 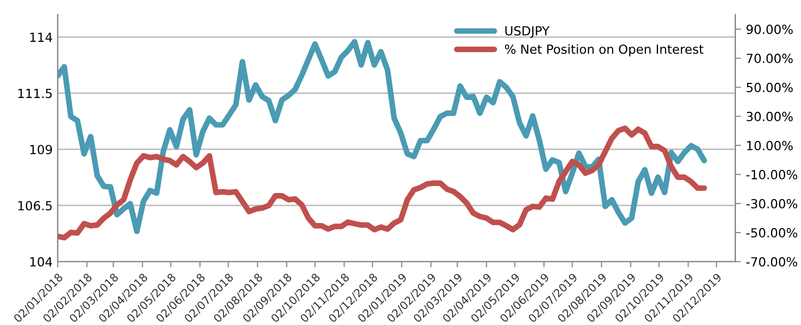 What do you see at coordinates (527, 32) in the screenshot?
I see `legend-label: USDJPY` at bounding box center [527, 32].